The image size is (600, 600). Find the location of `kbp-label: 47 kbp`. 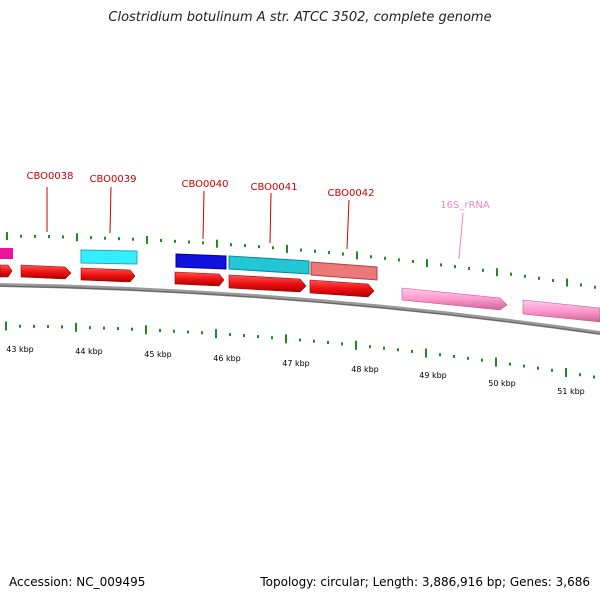

kbp-label: 47 kbp is located at coordinates (296, 363).